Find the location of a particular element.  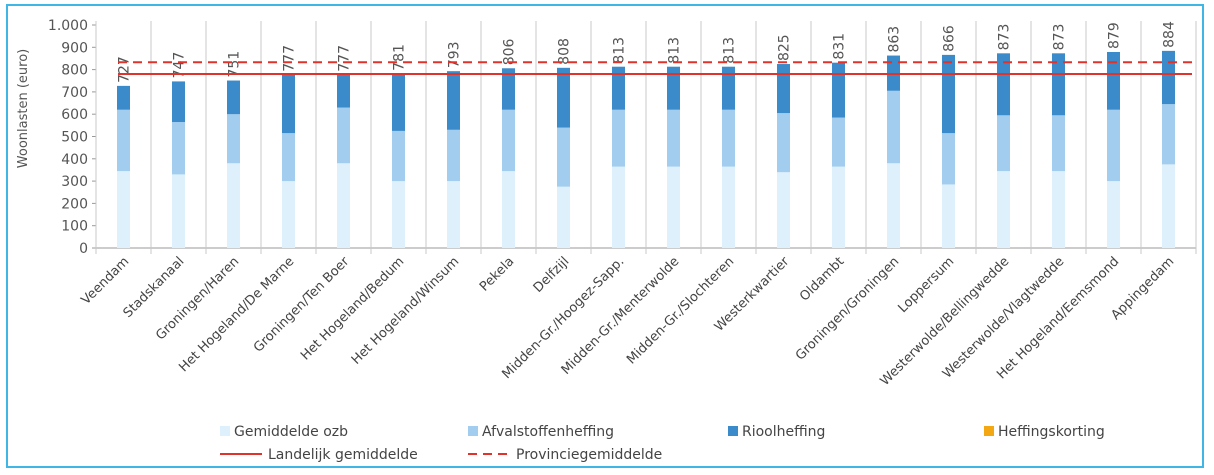

legend-item: Afvalstoffenheffing is located at coordinates (541, 432).